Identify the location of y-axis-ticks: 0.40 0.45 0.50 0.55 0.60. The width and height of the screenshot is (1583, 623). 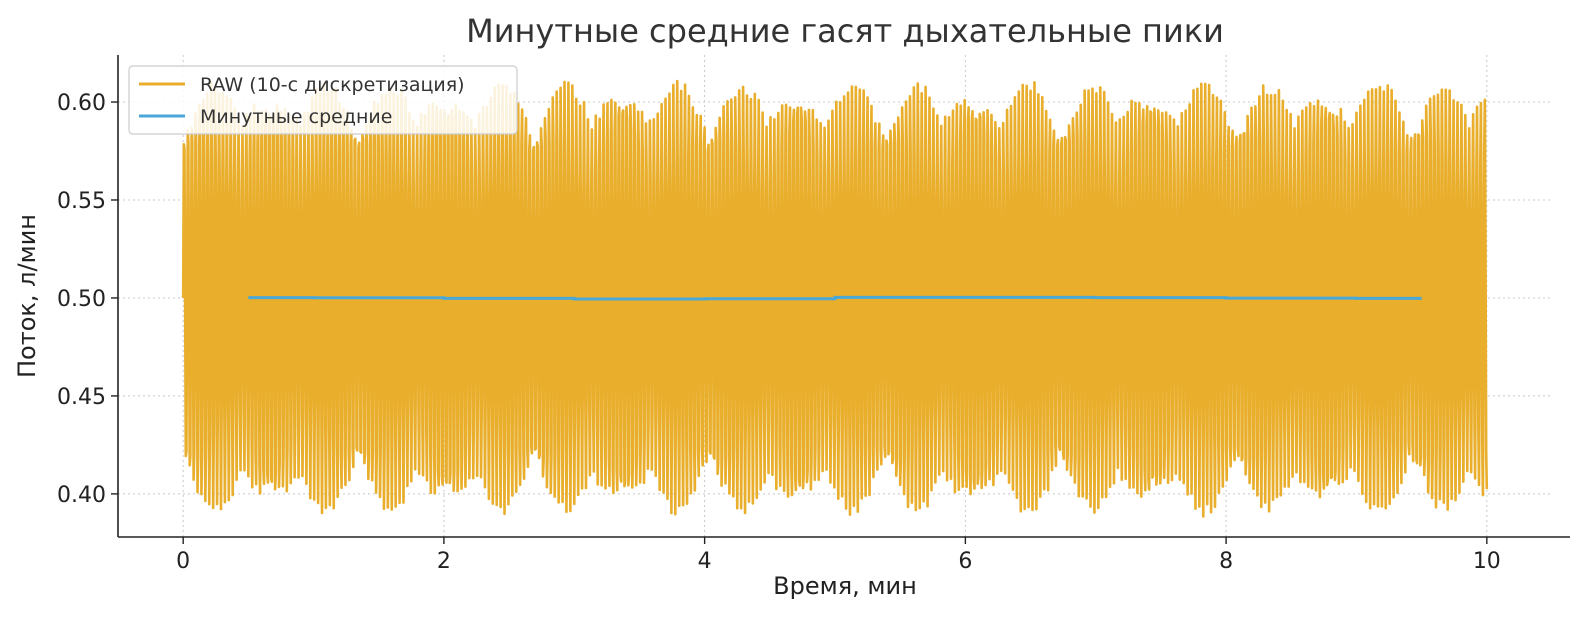
(87, 299).